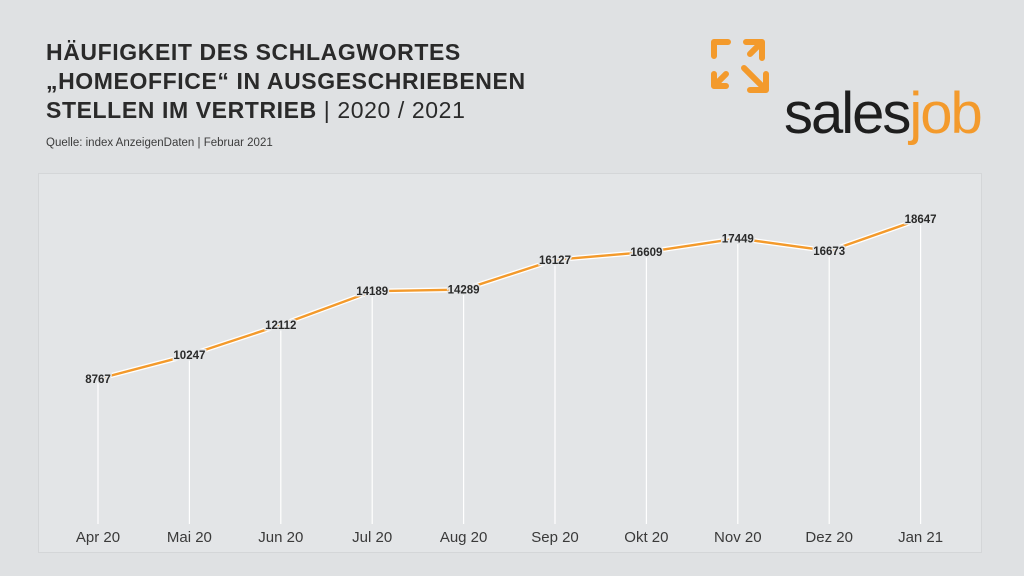 The height and width of the screenshot is (576, 1024). Describe the element at coordinates (189, 537) in the screenshot. I see `x-tick-label-2: Mai 20` at that location.